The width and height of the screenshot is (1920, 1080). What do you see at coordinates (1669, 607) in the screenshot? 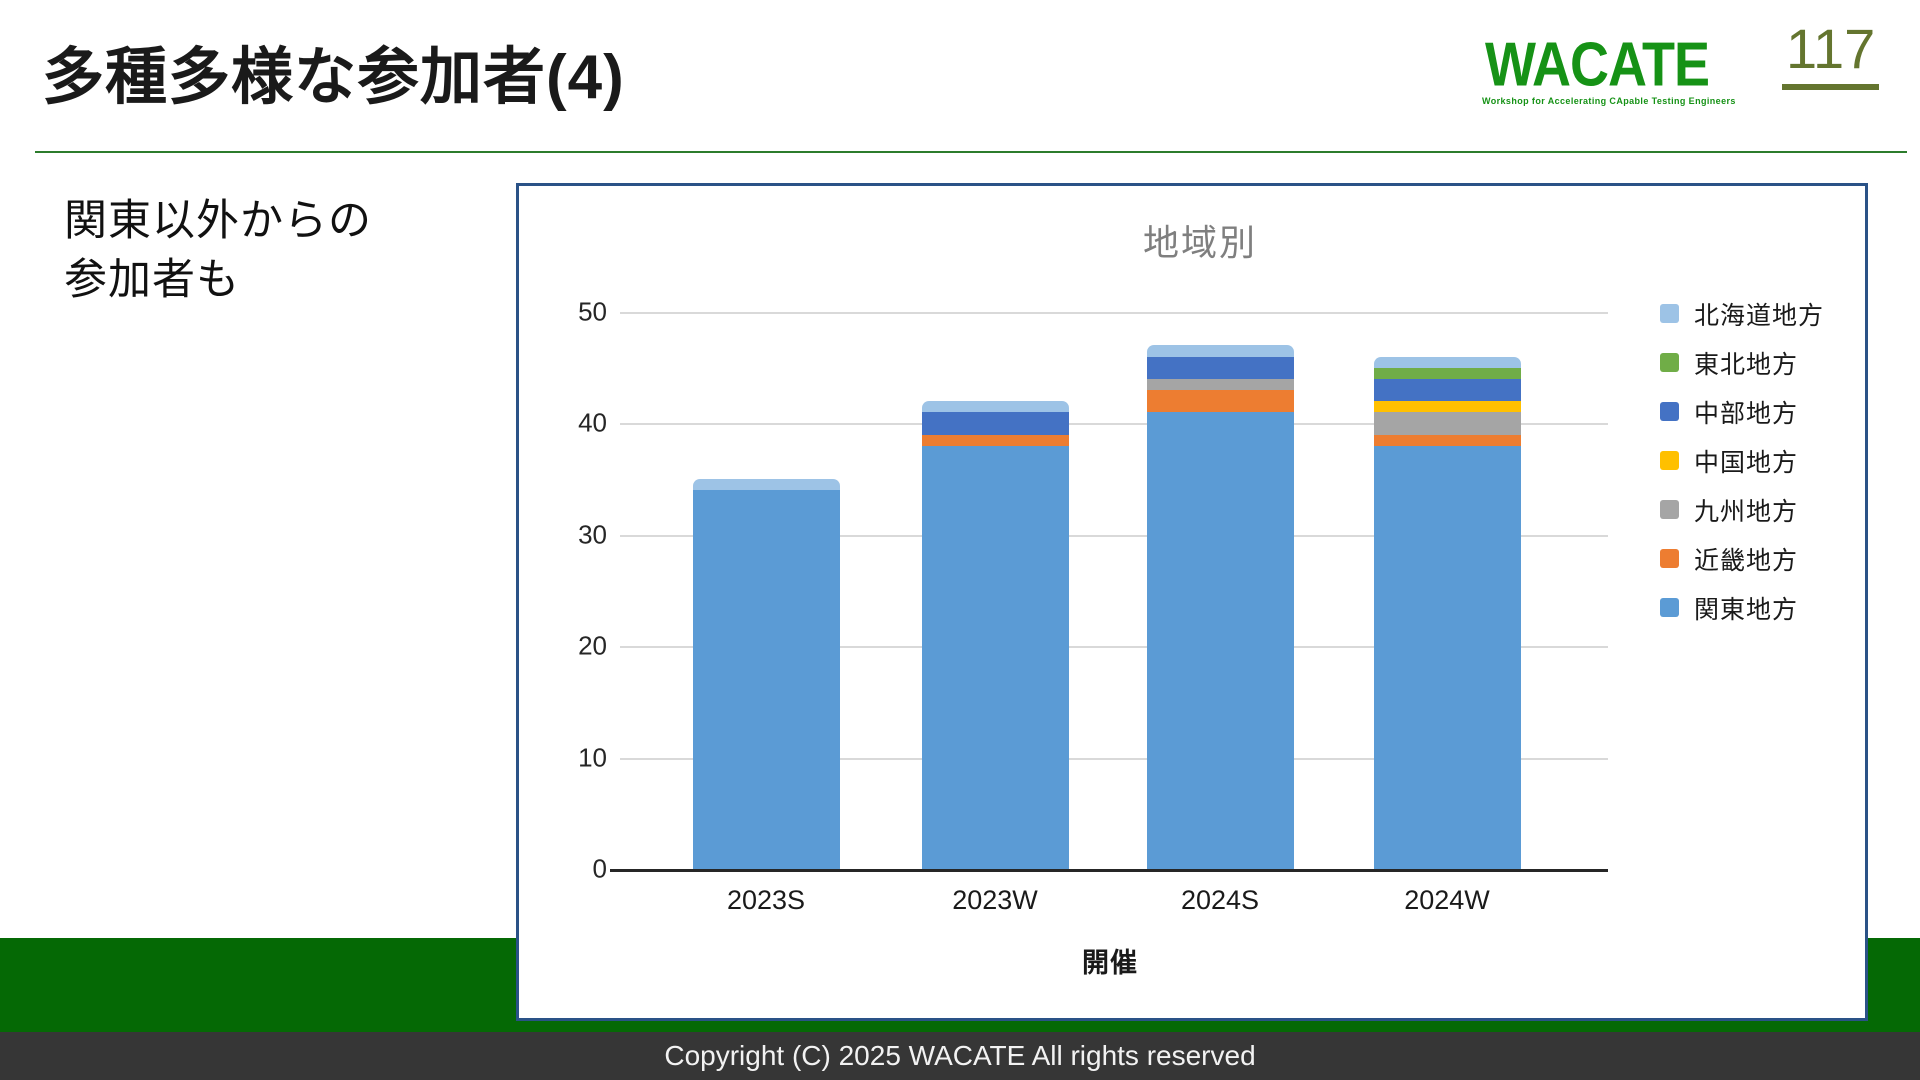
I see `legend-swatch-kanto` at bounding box center [1669, 607].